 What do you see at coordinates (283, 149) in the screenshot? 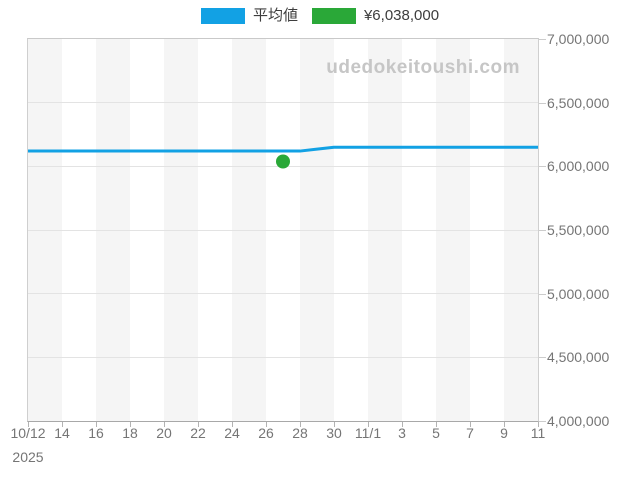
I see `average-line` at bounding box center [283, 149].